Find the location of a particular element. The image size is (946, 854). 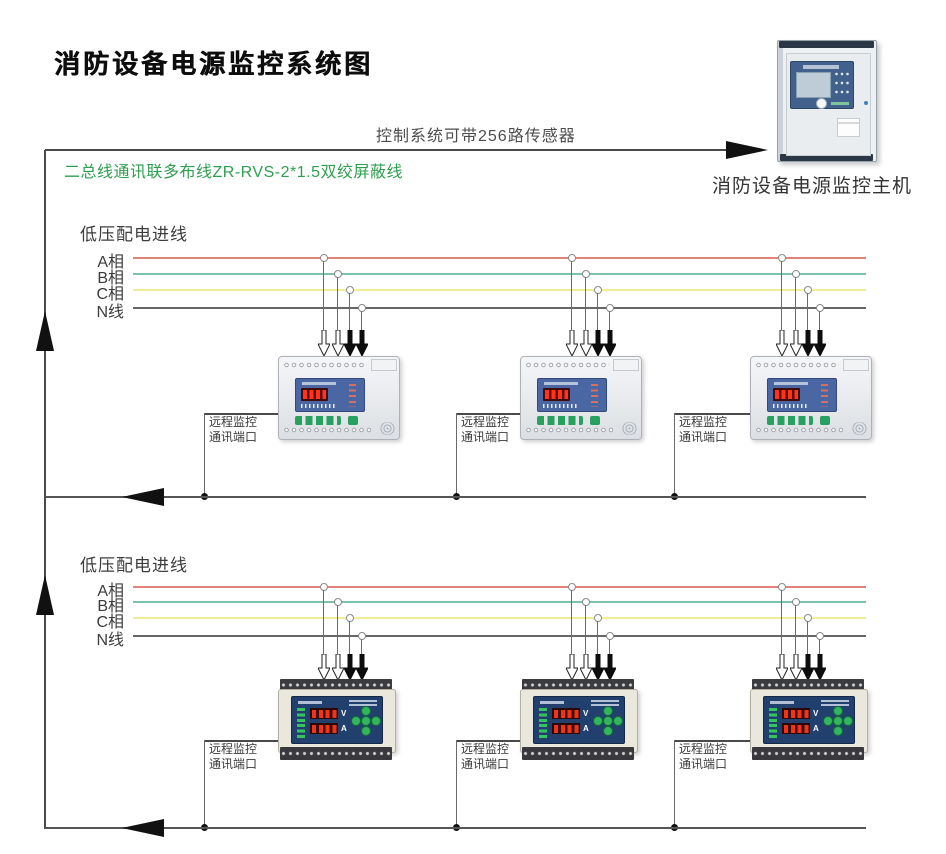

module-display-digits is located at coordinates (556, 394).